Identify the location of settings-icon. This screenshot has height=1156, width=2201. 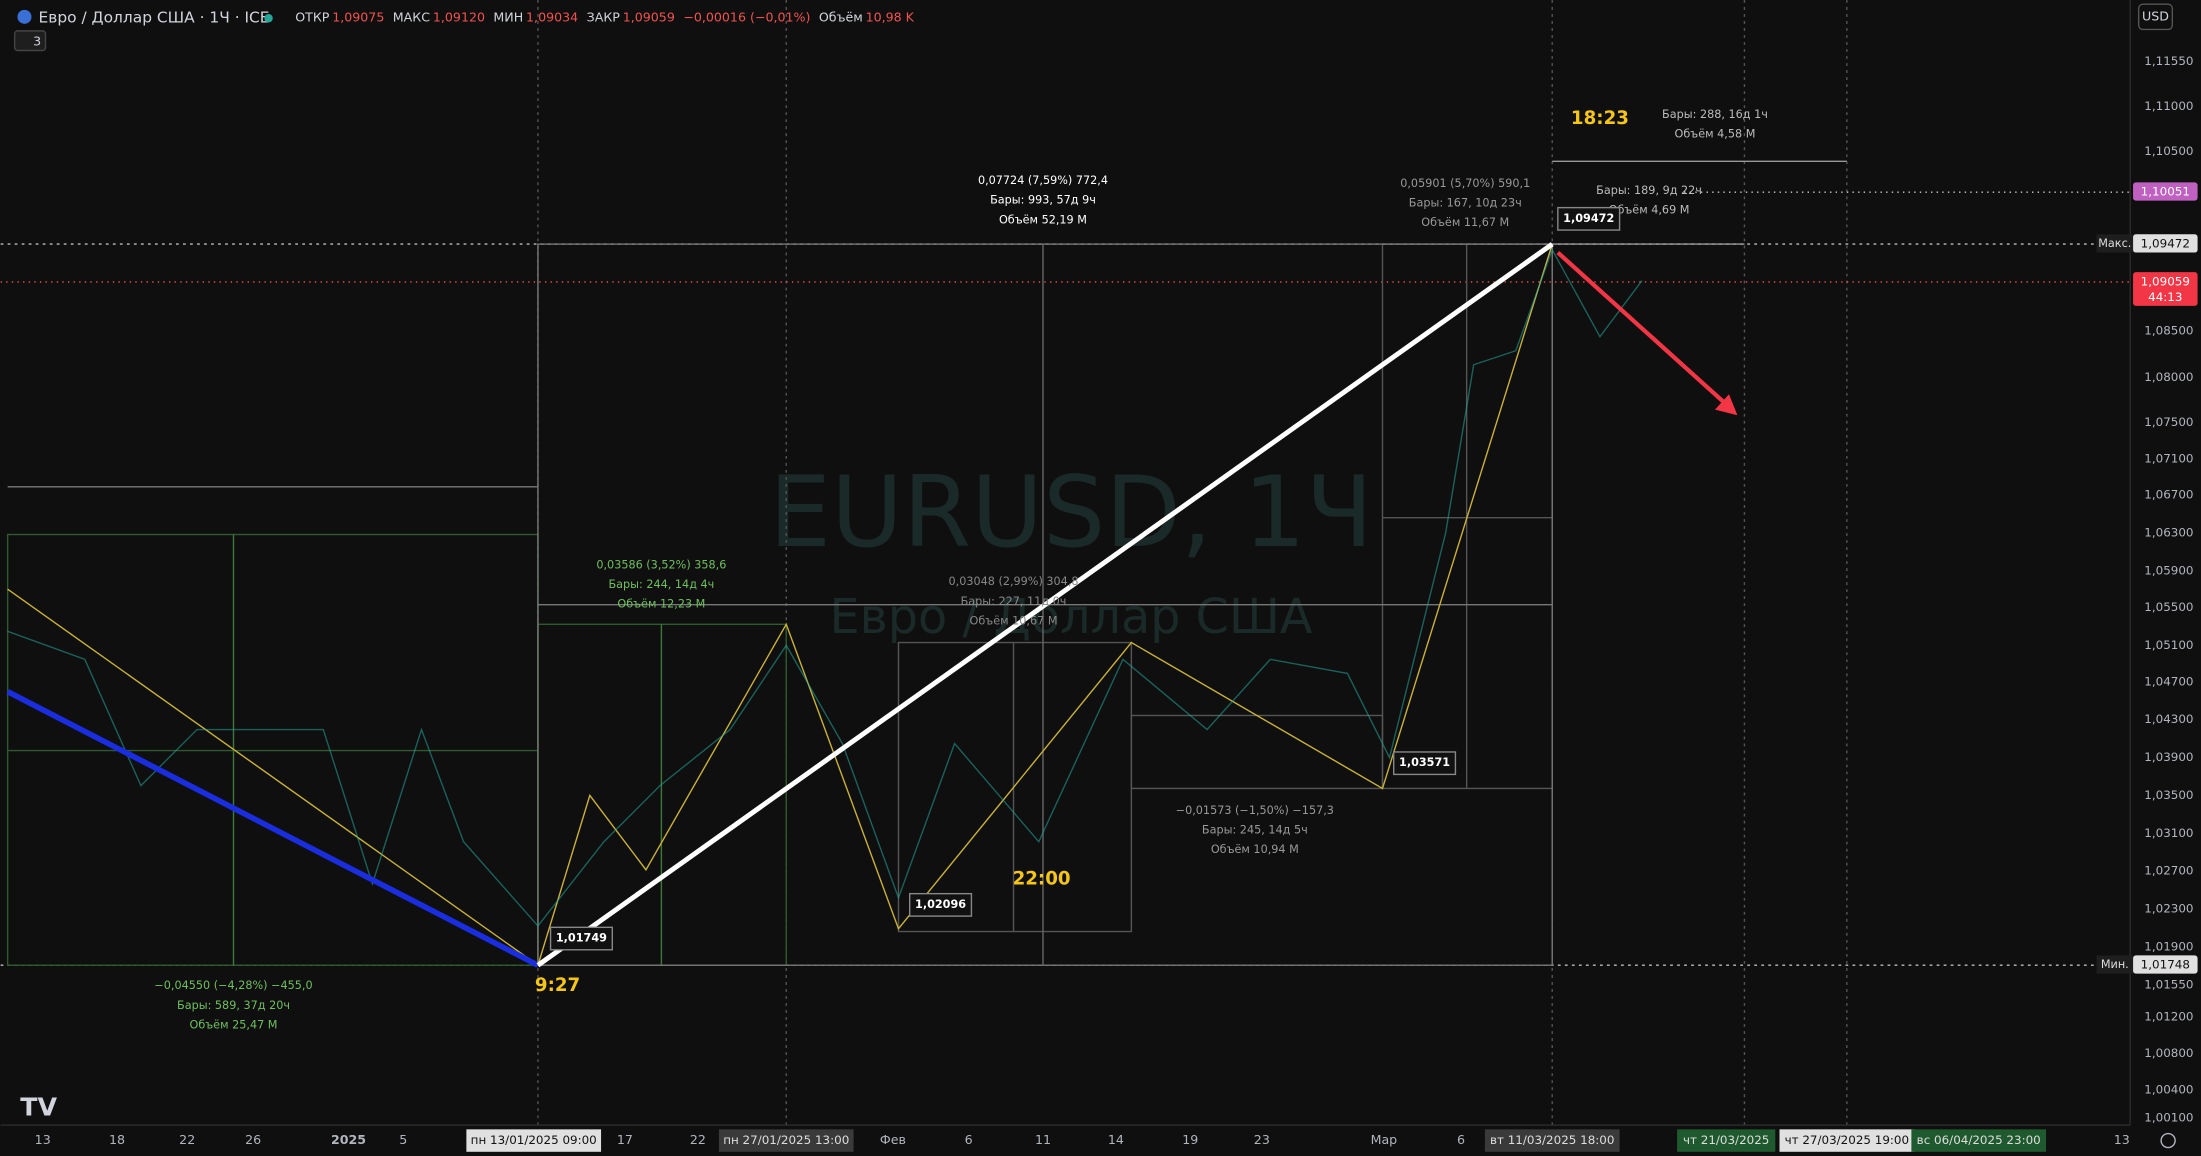
(2168, 1140).